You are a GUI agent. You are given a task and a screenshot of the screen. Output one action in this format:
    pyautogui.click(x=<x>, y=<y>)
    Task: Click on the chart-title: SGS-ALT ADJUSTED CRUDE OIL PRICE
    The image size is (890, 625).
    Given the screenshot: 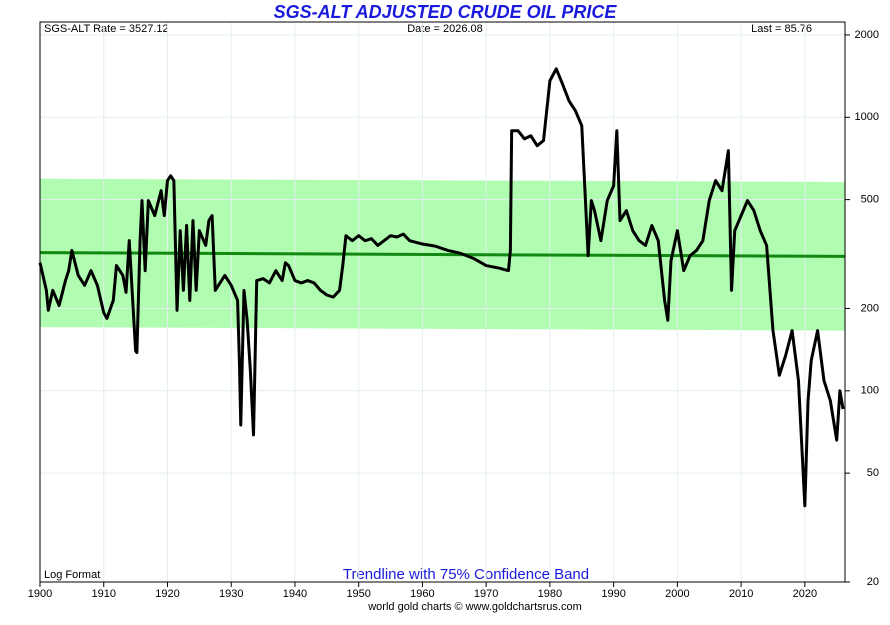 What is the action you would take?
    pyautogui.click(x=446, y=12)
    